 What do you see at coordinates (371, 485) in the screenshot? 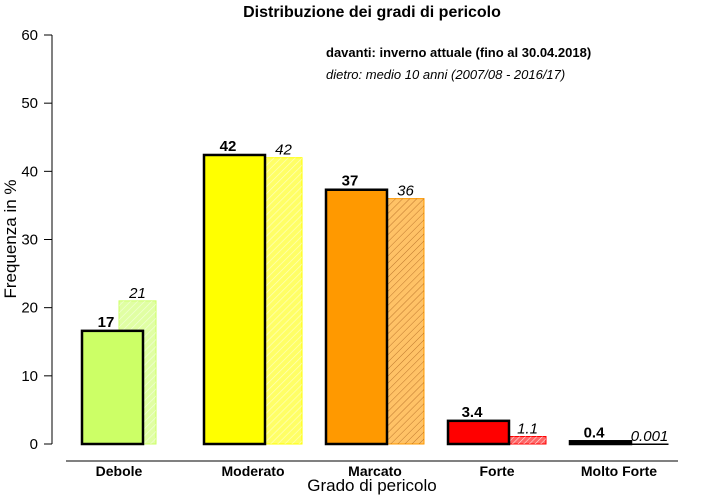
I see `x-axis-label: Grado di pericolo` at bounding box center [371, 485].